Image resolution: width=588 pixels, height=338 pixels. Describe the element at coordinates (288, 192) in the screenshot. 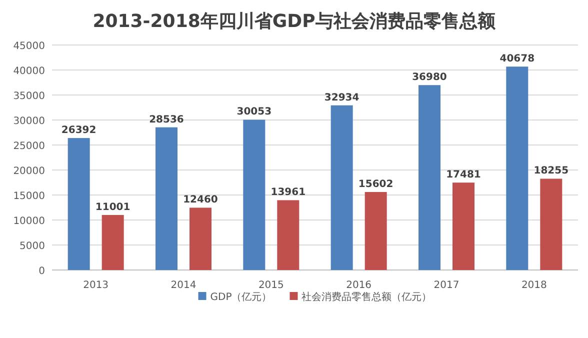

I see `data-label: 13961` at that location.